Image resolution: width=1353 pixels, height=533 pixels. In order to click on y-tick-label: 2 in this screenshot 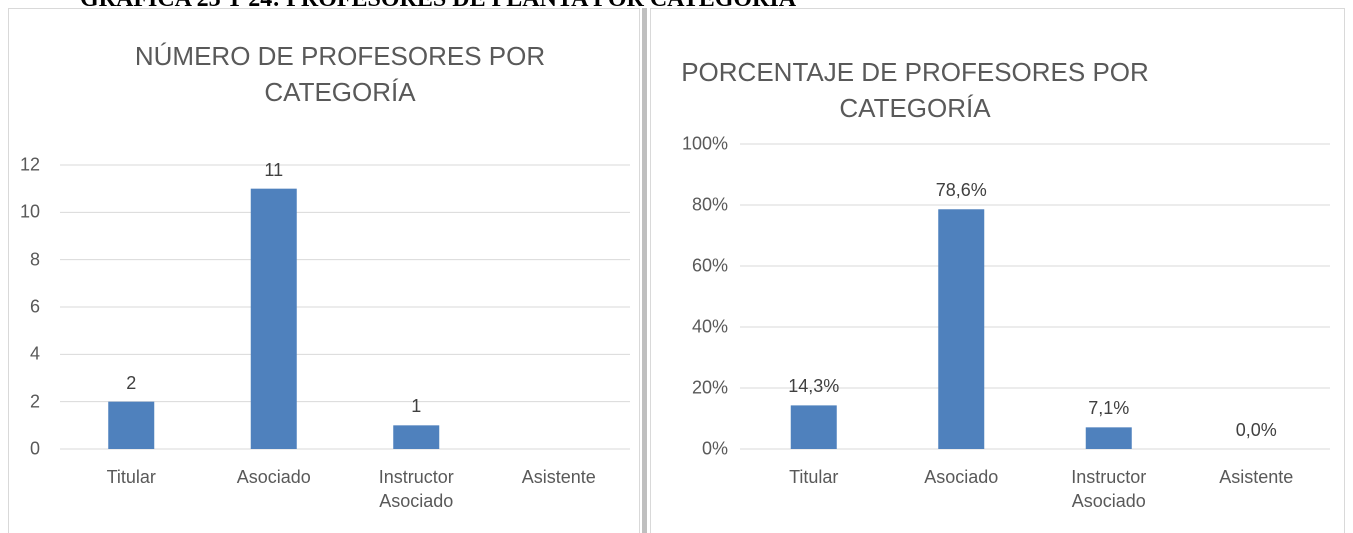, I will do `click(34, 401)`.